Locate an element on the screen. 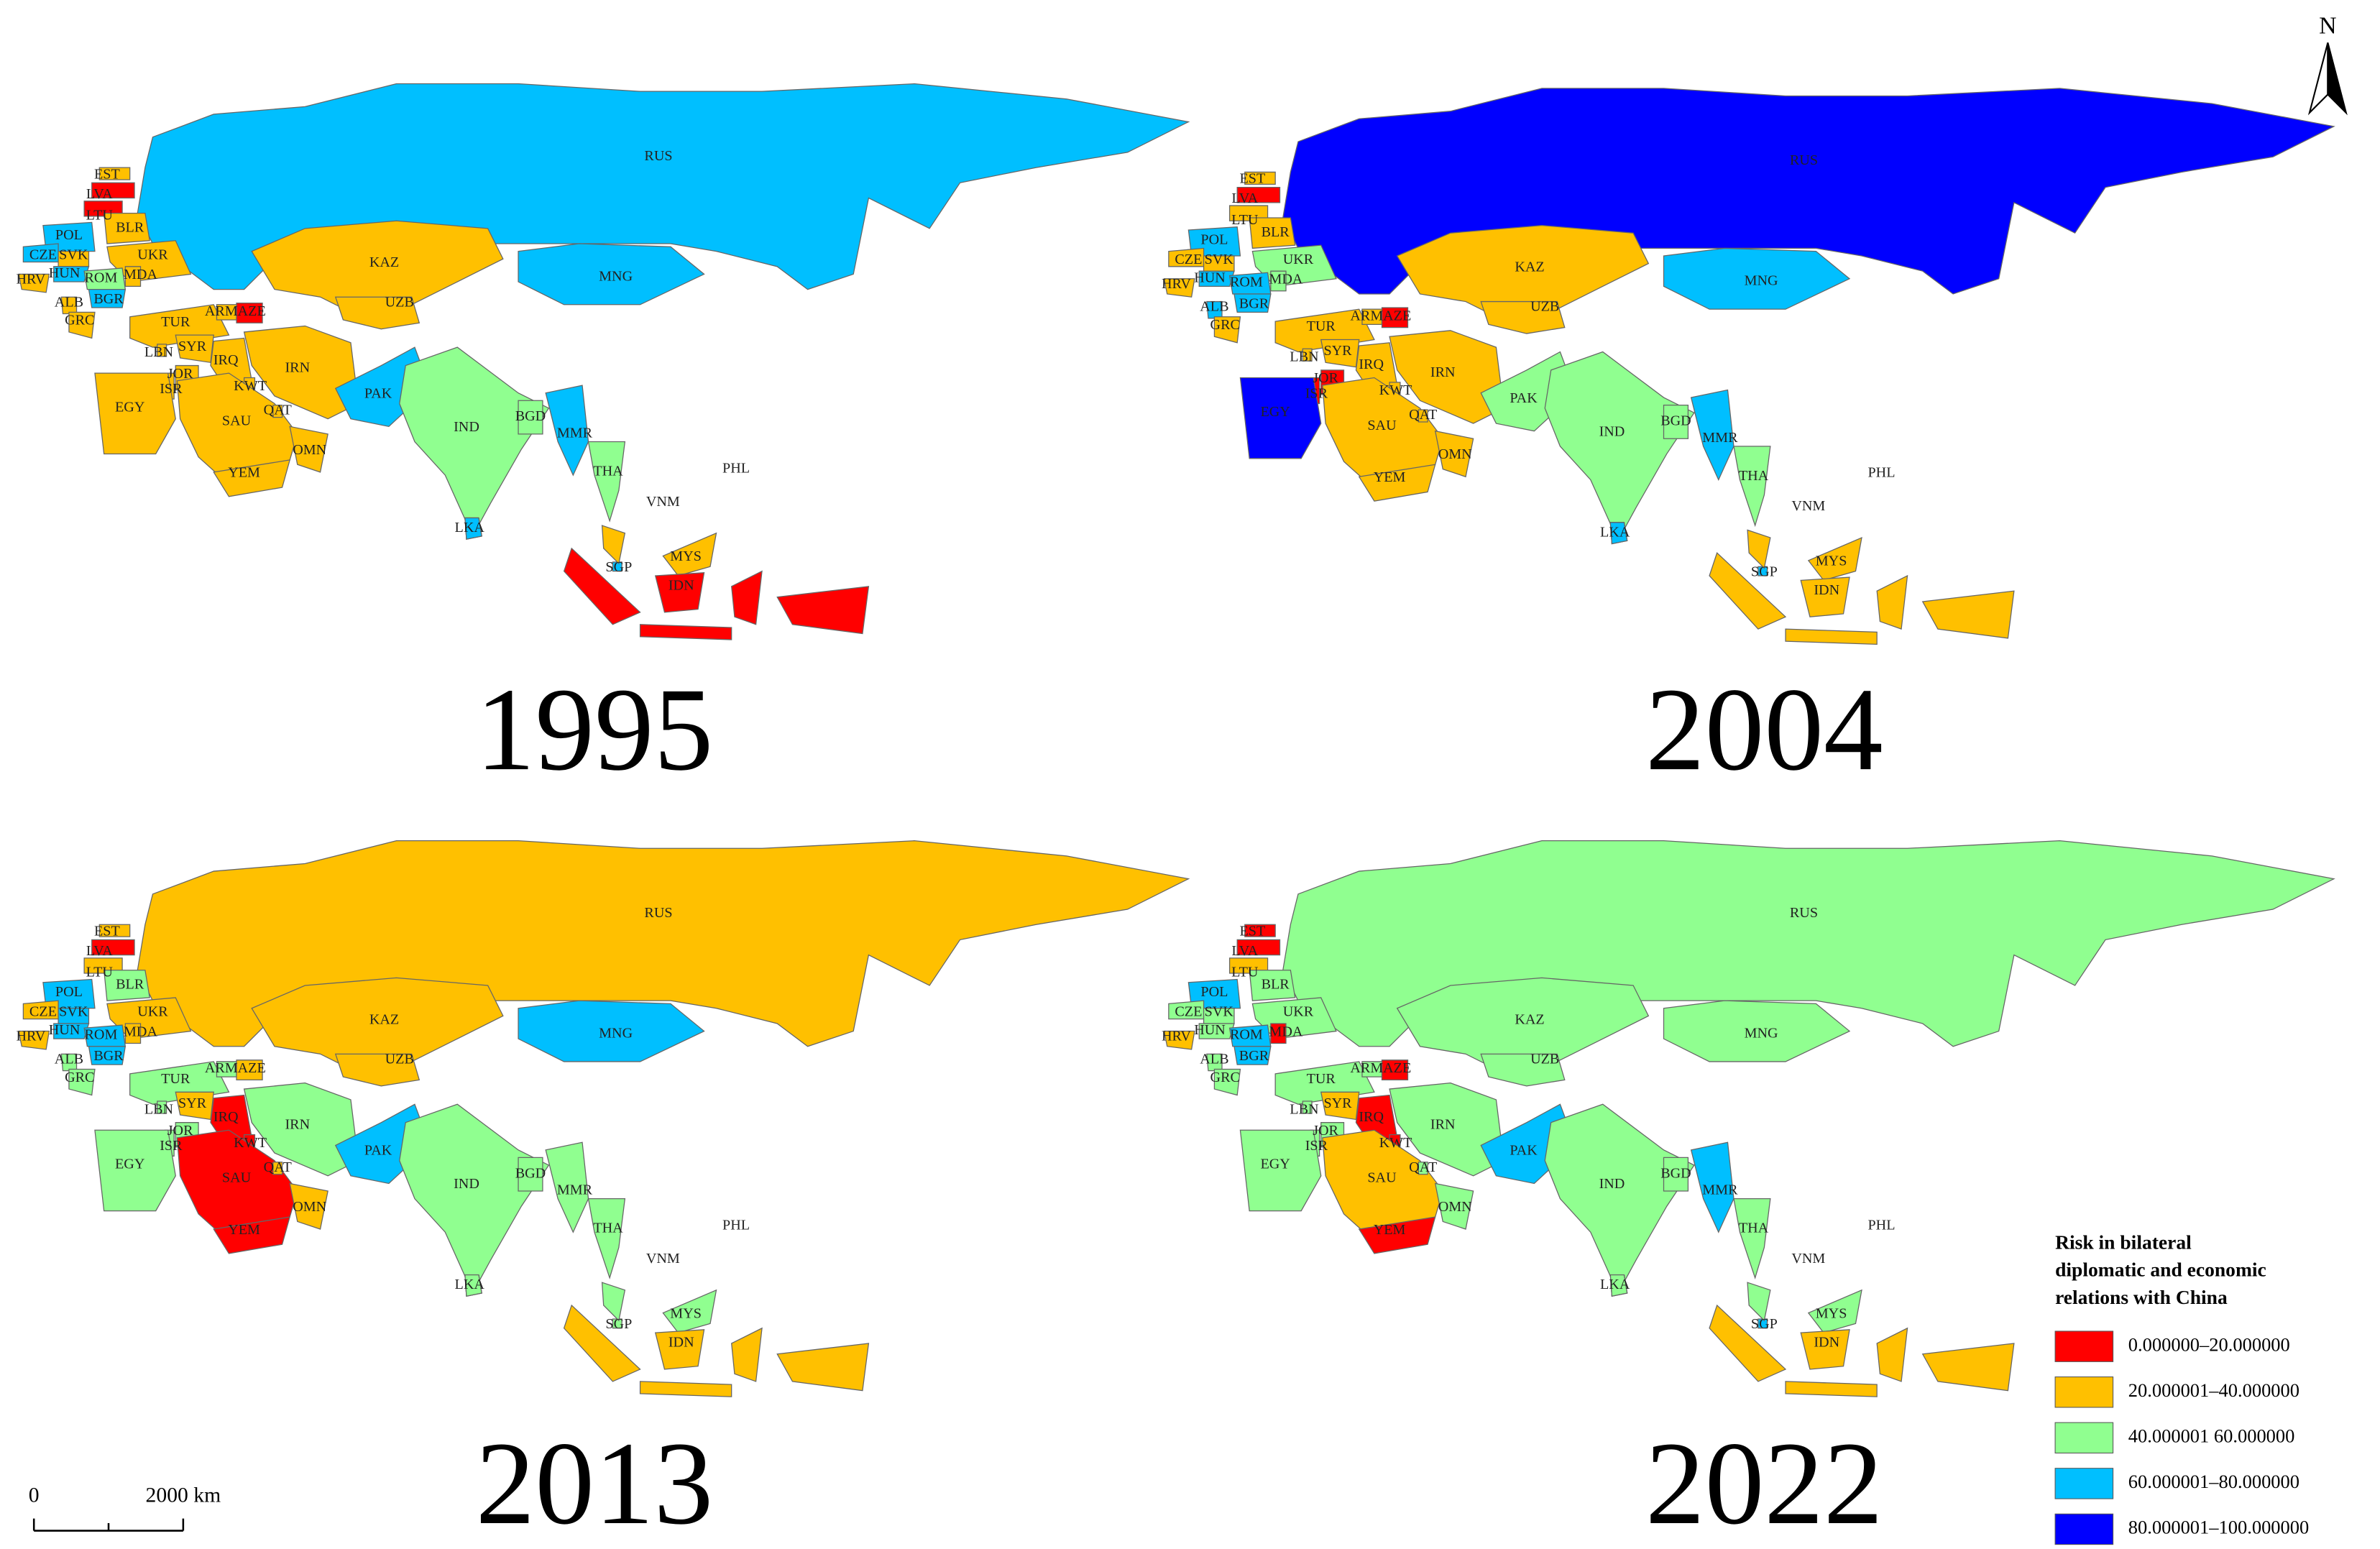 This screenshot has width=2380, height=1549. country-label: SYR is located at coordinates (193, 346).